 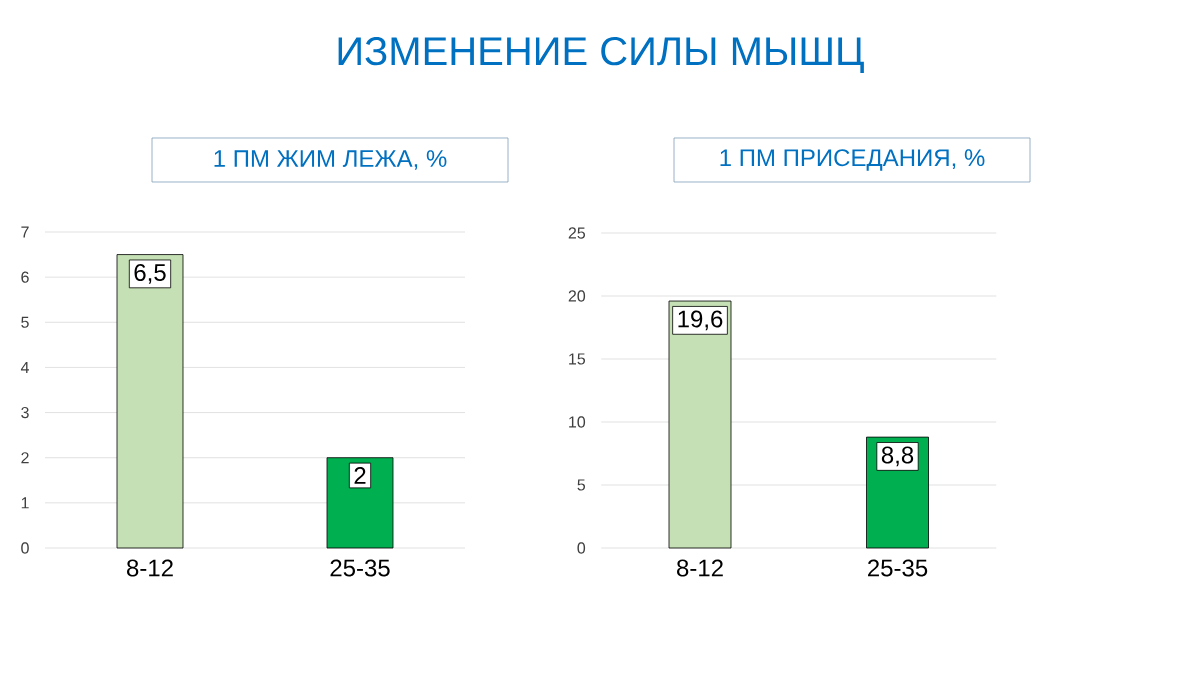 I want to click on y-tick-label: 25, so click(x=577, y=233).